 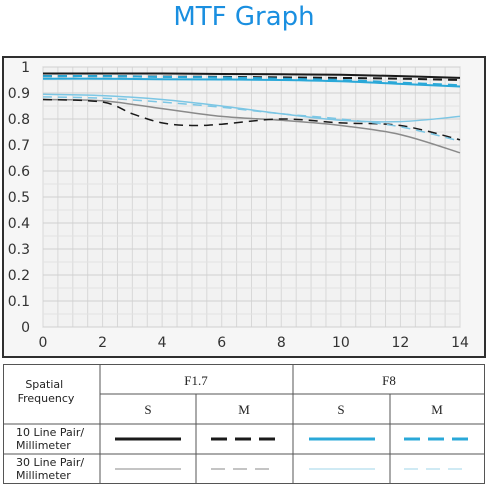 I want to click on series-line-30lp-f17-m, so click(x=251, y=119).